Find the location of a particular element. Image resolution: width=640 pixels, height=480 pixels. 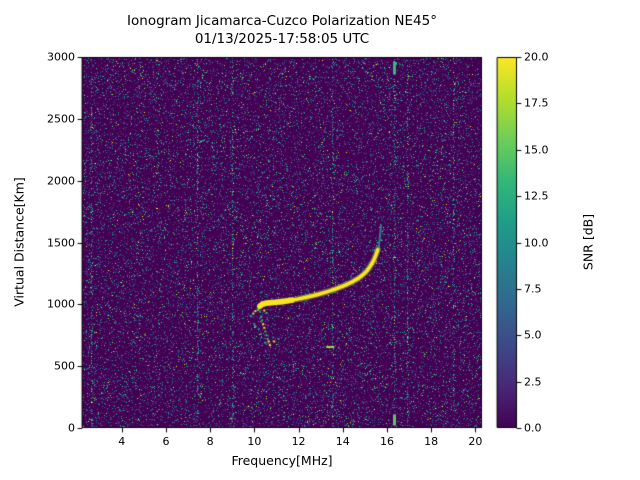

y-tick-label: 1000 is located at coordinates (61, 304).